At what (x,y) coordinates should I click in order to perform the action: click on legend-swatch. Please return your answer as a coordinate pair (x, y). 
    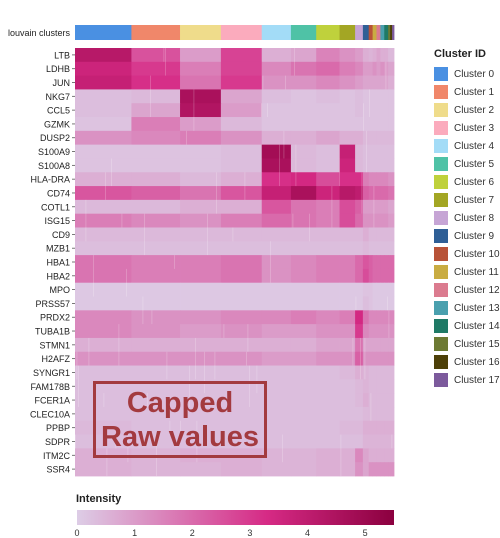
    Looking at the image, I should click on (441, 164).